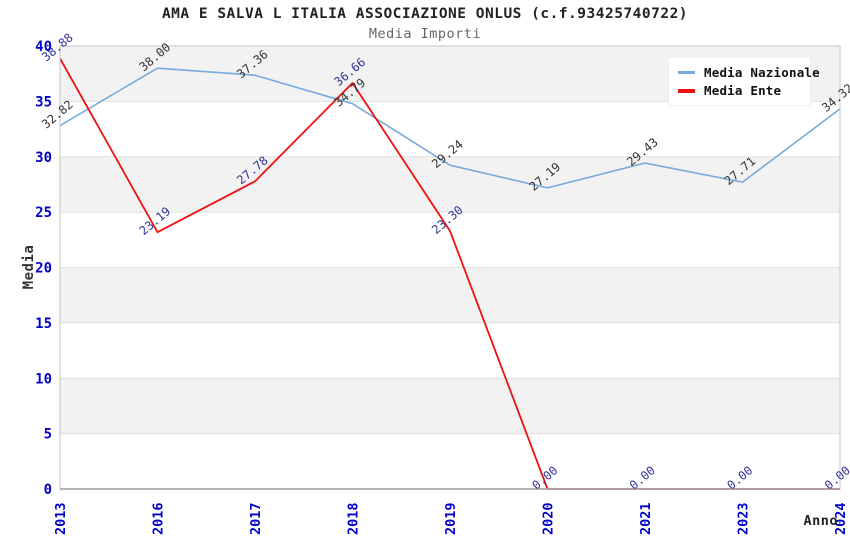 This screenshot has height=550, width=850. Describe the element at coordinates (841, 518) in the screenshot. I see `x-tick-label: 2024` at that location.